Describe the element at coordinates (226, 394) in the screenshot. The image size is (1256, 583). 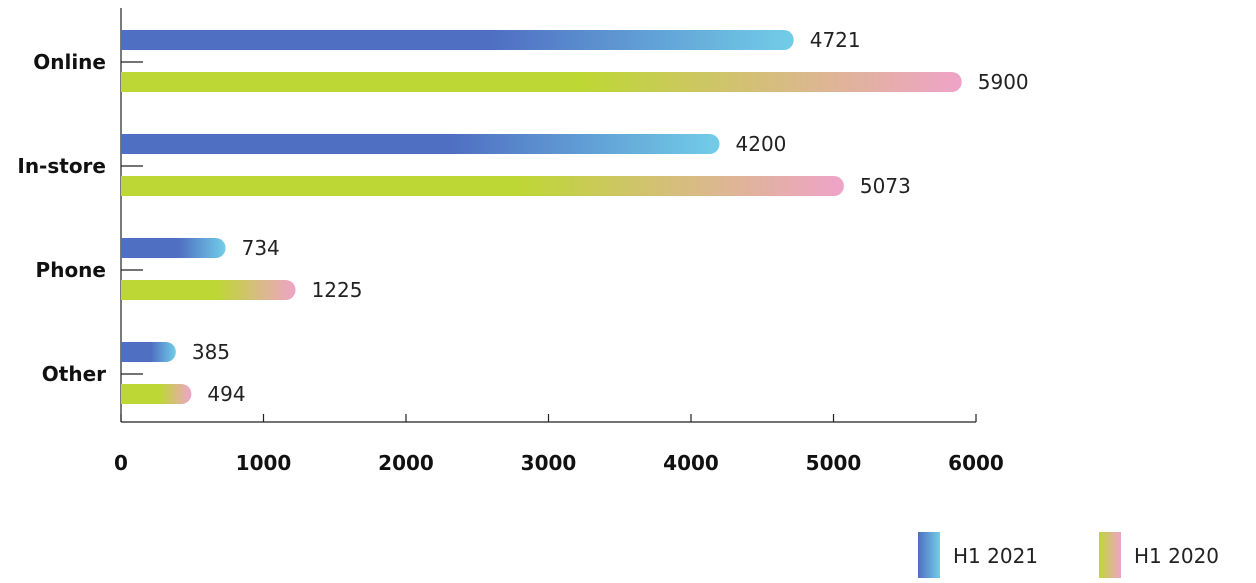
I see `data-label: 494` at that location.